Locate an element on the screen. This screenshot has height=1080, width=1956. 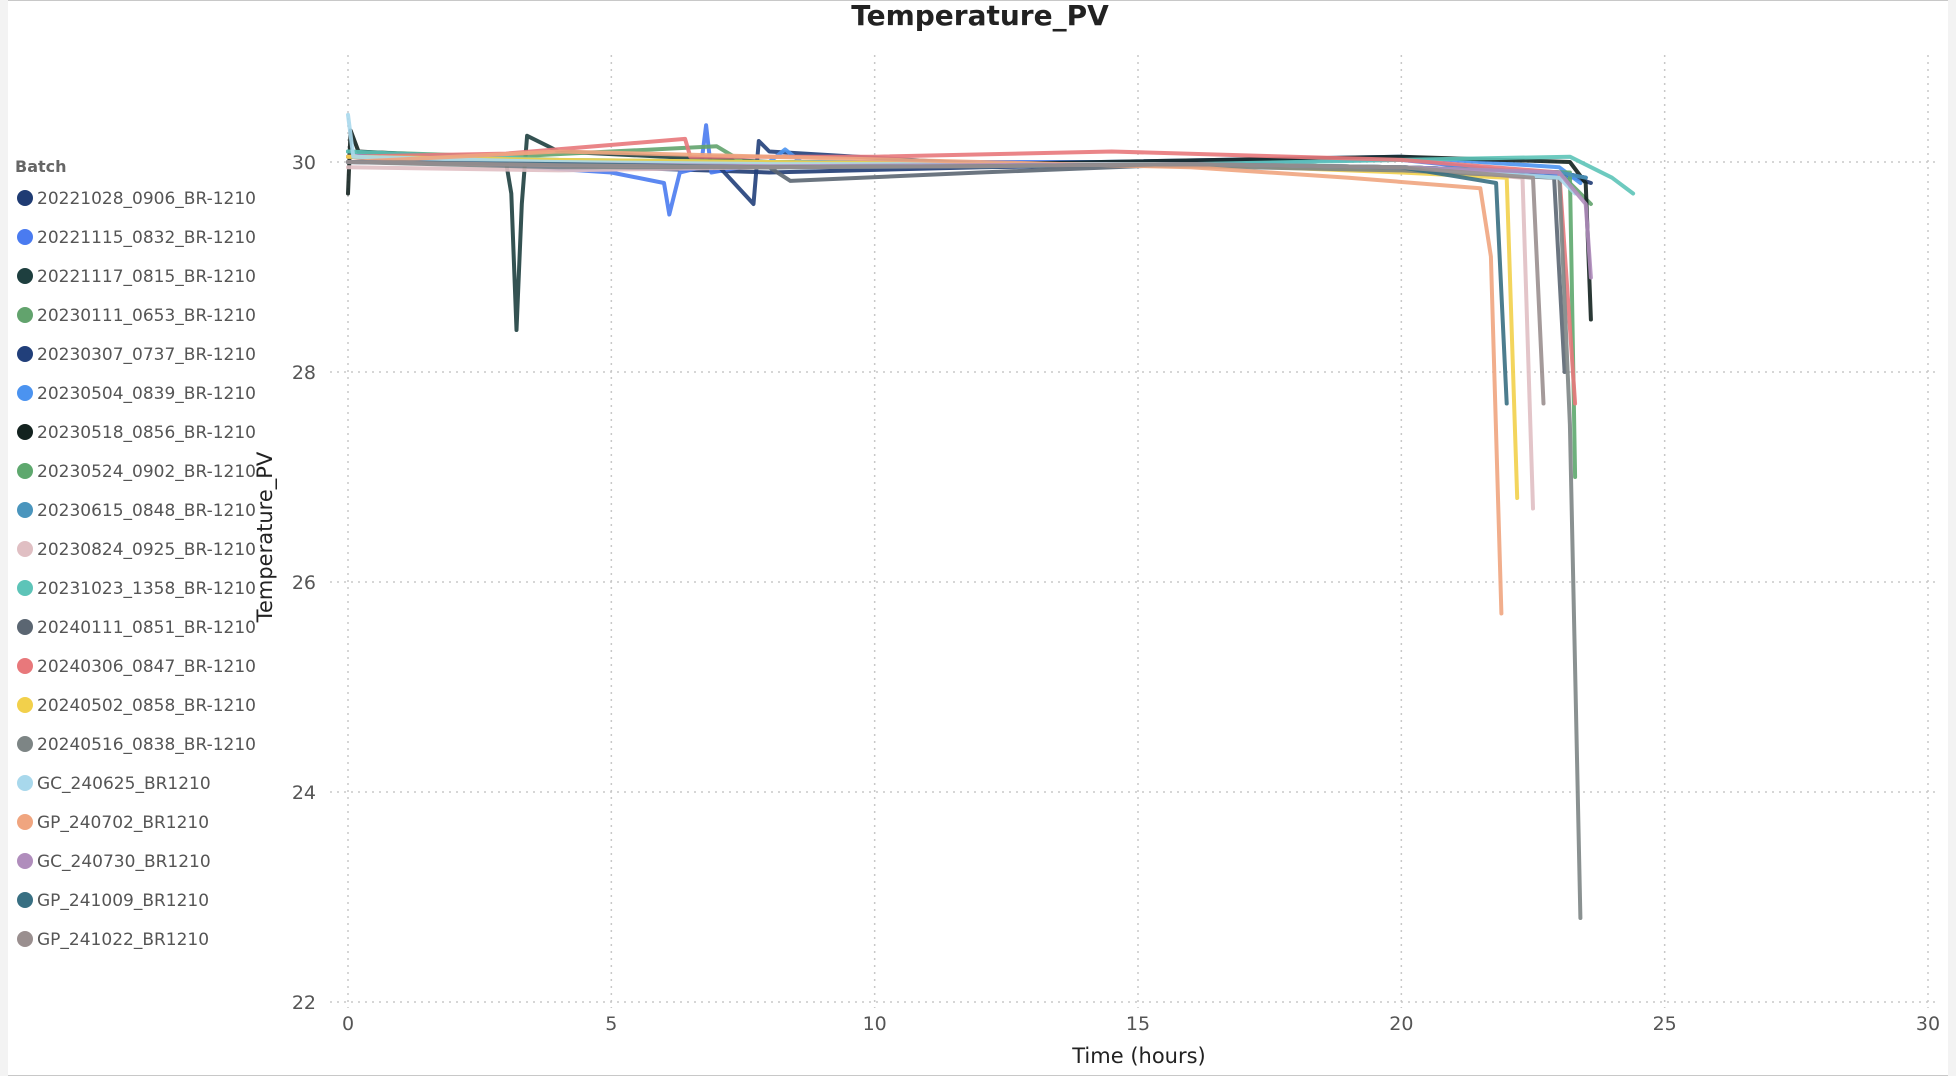
legend-item: 20230111_0653_BR-1210 is located at coordinates (136, 316).